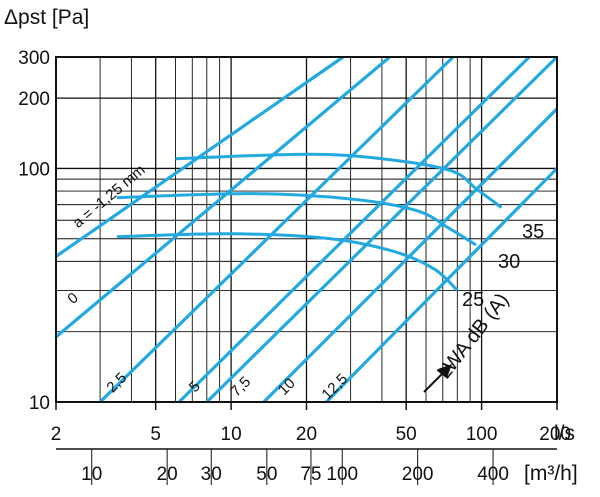  What do you see at coordinates (46, 17) in the screenshot?
I see `y-axis-label: Δpst [Pa]` at bounding box center [46, 17].